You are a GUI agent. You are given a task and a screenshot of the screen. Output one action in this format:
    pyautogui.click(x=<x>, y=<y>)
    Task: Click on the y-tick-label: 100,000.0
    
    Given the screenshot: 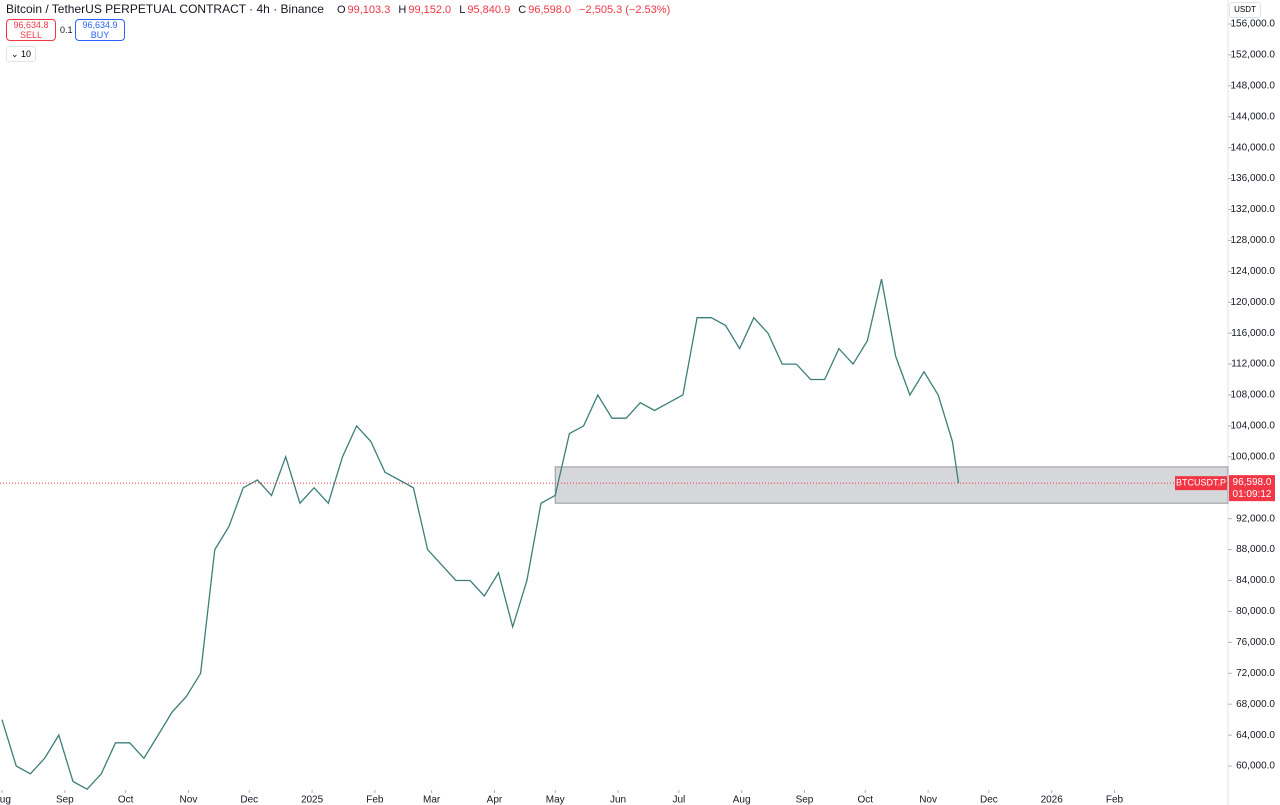 What is the action you would take?
    pyautogui.click(x=1253, y=456)
    